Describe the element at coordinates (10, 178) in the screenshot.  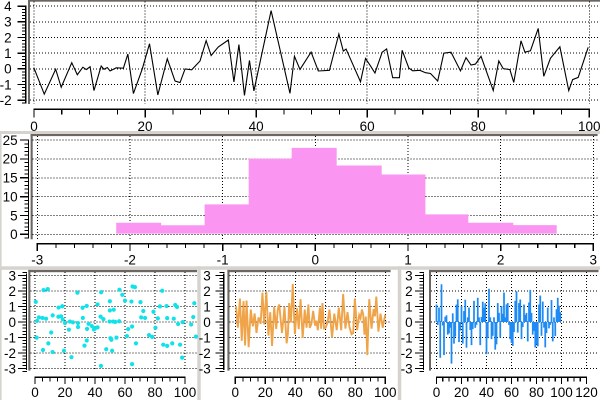
I see `svg-text: 15` at that location.